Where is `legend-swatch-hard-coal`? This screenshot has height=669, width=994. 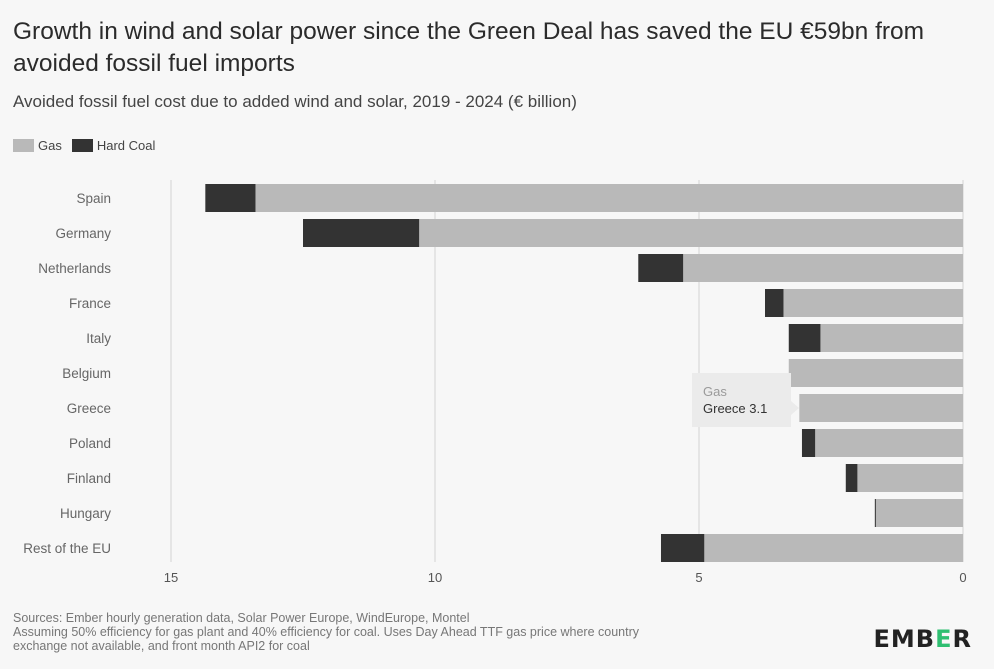 legend-swatch-hard-coal is located at coordinates (82, 145).